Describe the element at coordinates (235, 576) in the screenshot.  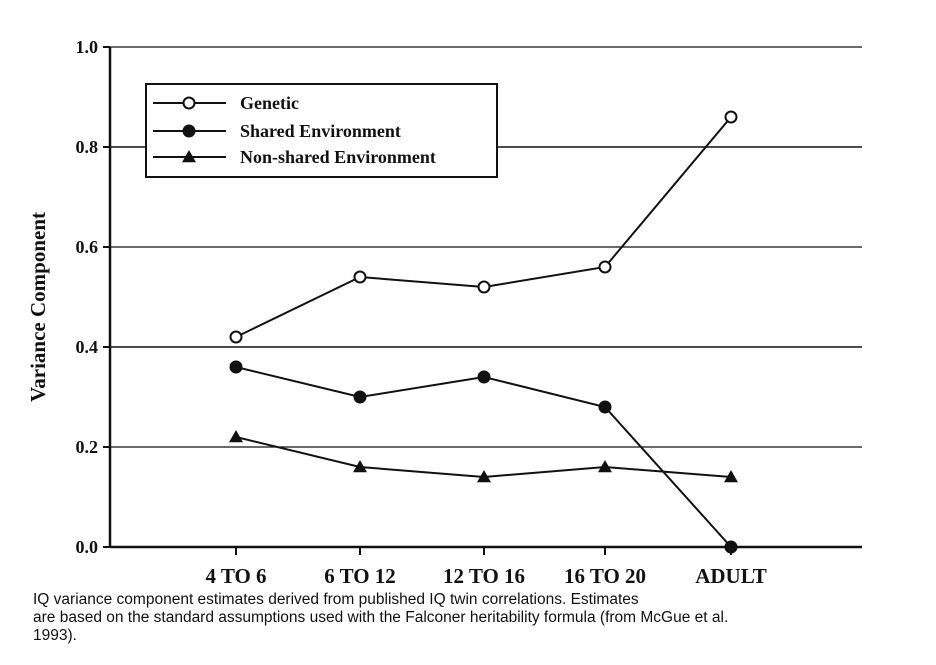
I see `x-tick-label: 4 TO 6` at that location.